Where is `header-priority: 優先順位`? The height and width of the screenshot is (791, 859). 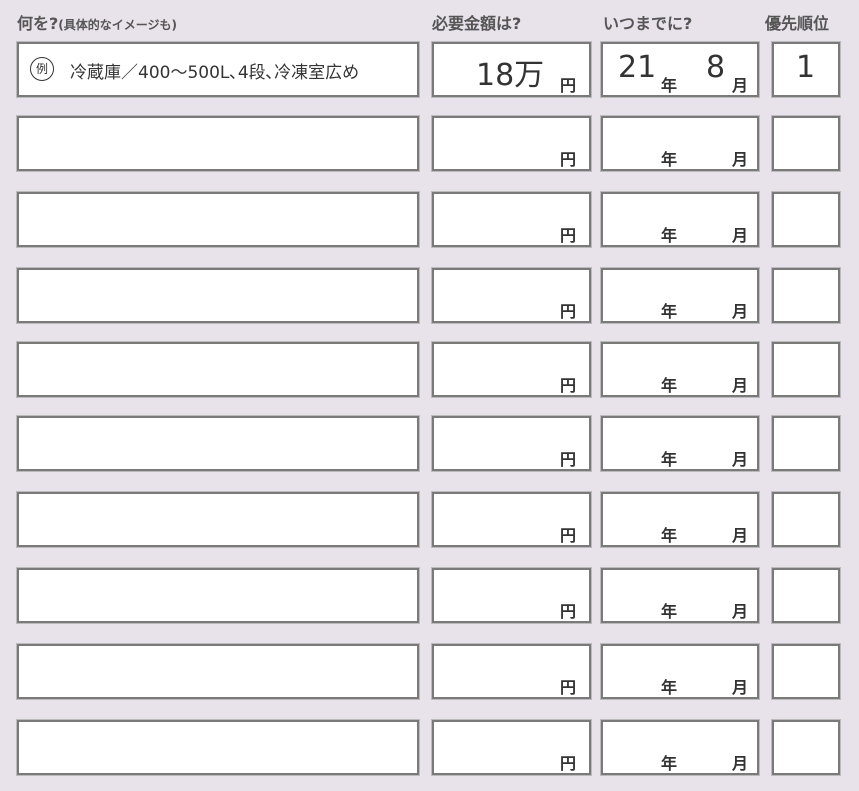
header-priority: 優先順位 is located at coordinates (797, 23).